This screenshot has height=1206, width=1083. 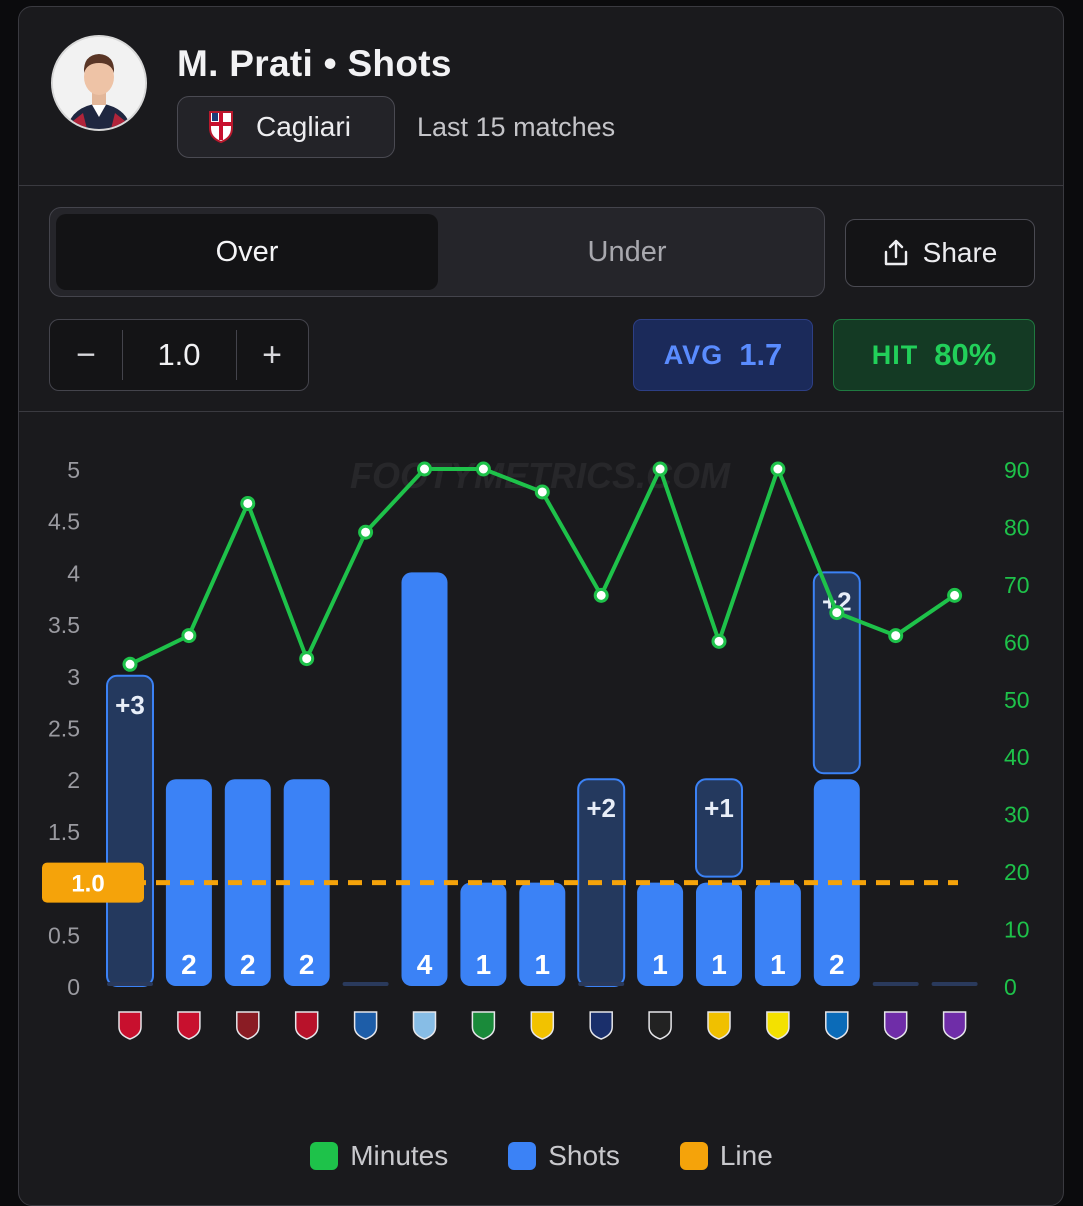 I want to click on napoli-crest-icon, so click(x=837, y=1025).